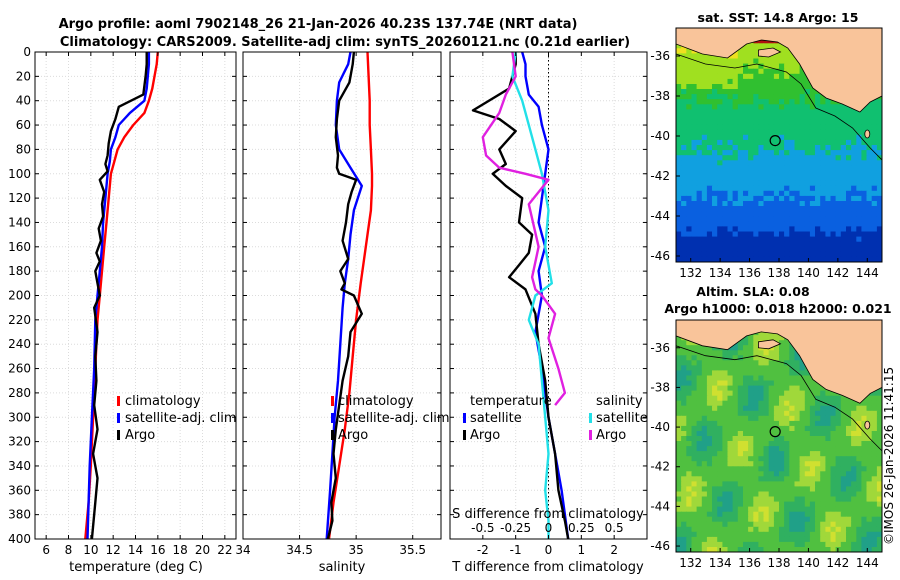 The image size is (900, 580). I want to click on depth-tick-label: 320, so click(19, 442).